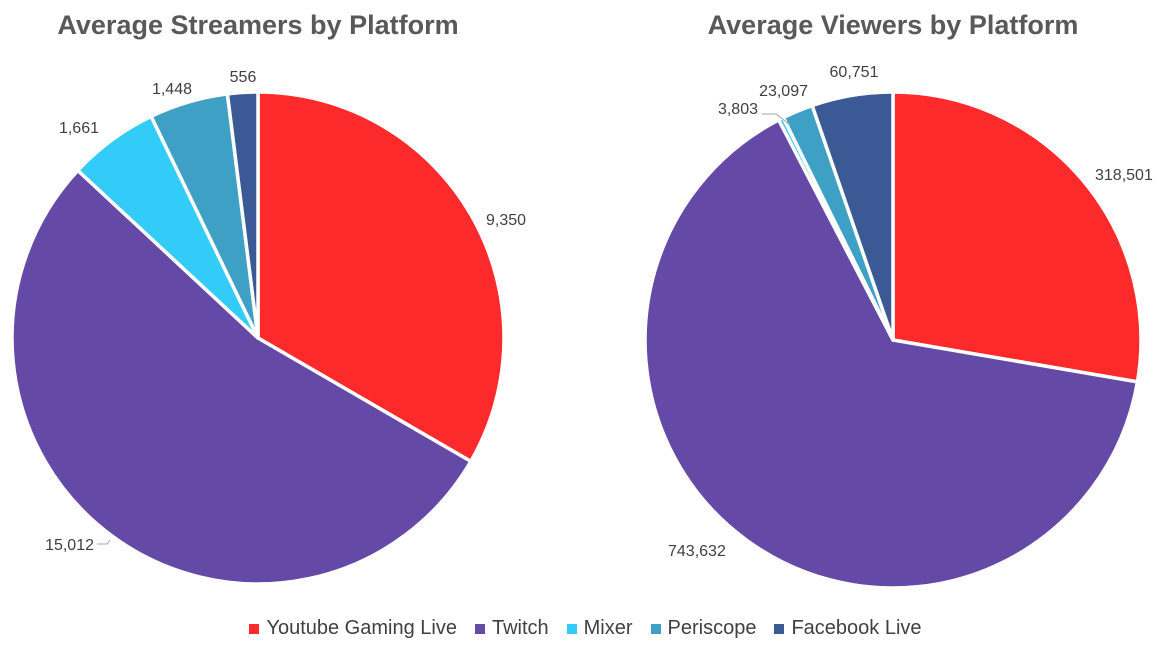  Describe the element at coordinates (254, 628) in the screenshot. I see `legend-swatch-youtube` at that location.